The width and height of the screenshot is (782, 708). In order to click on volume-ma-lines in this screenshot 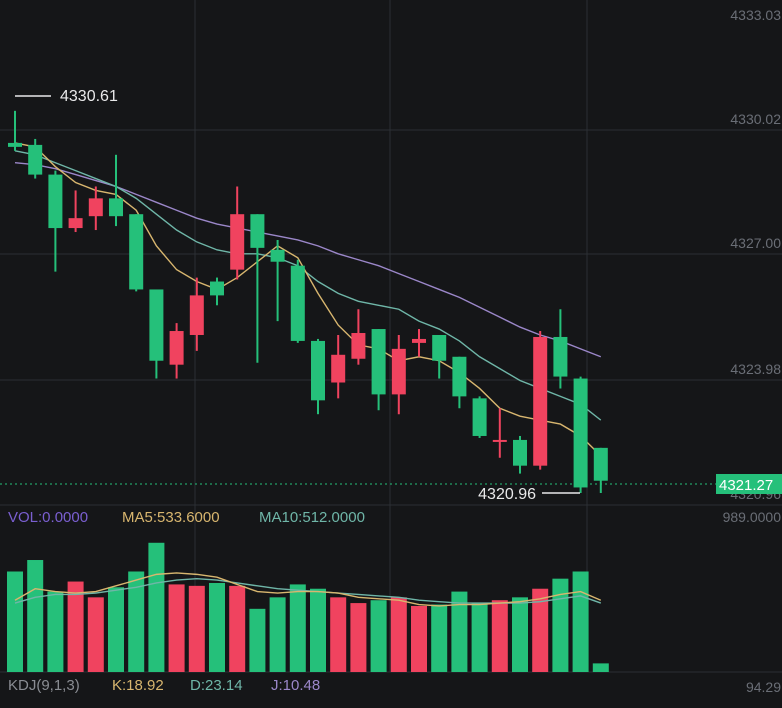, I will do `click(308, 589)`.